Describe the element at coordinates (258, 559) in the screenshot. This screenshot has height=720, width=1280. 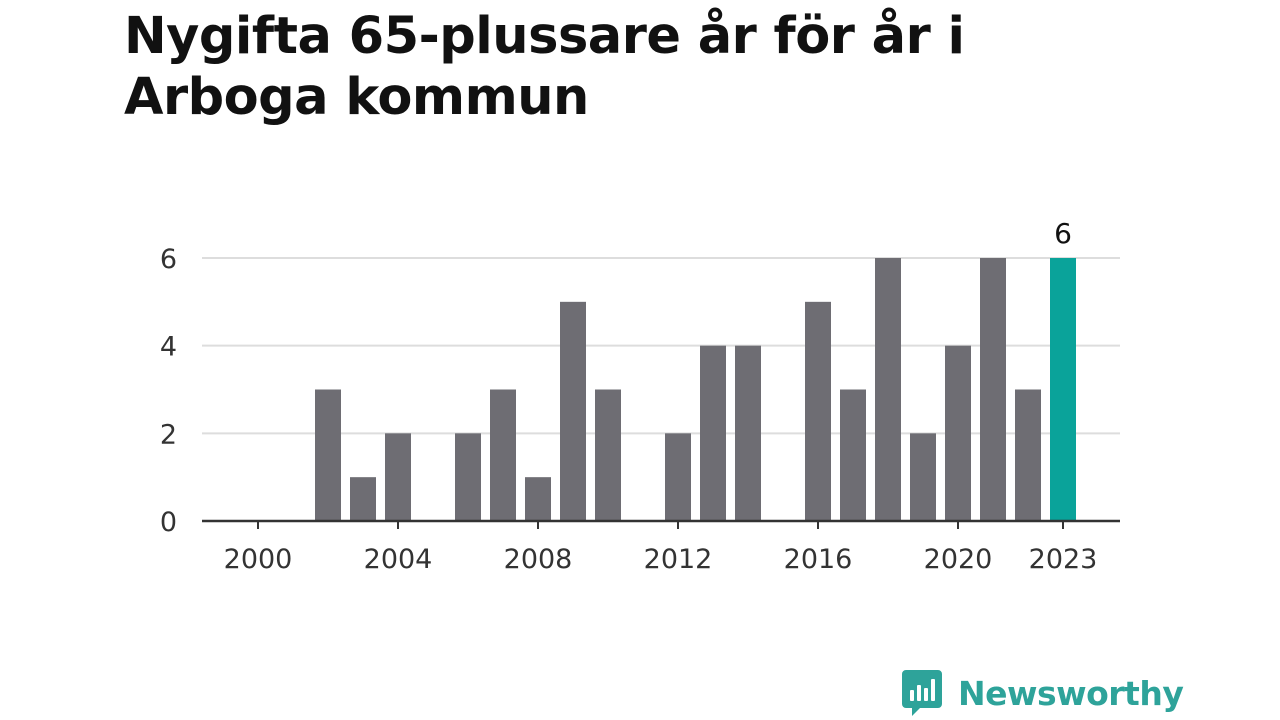
I see `x-tick-label-2000: 2000` at that location.